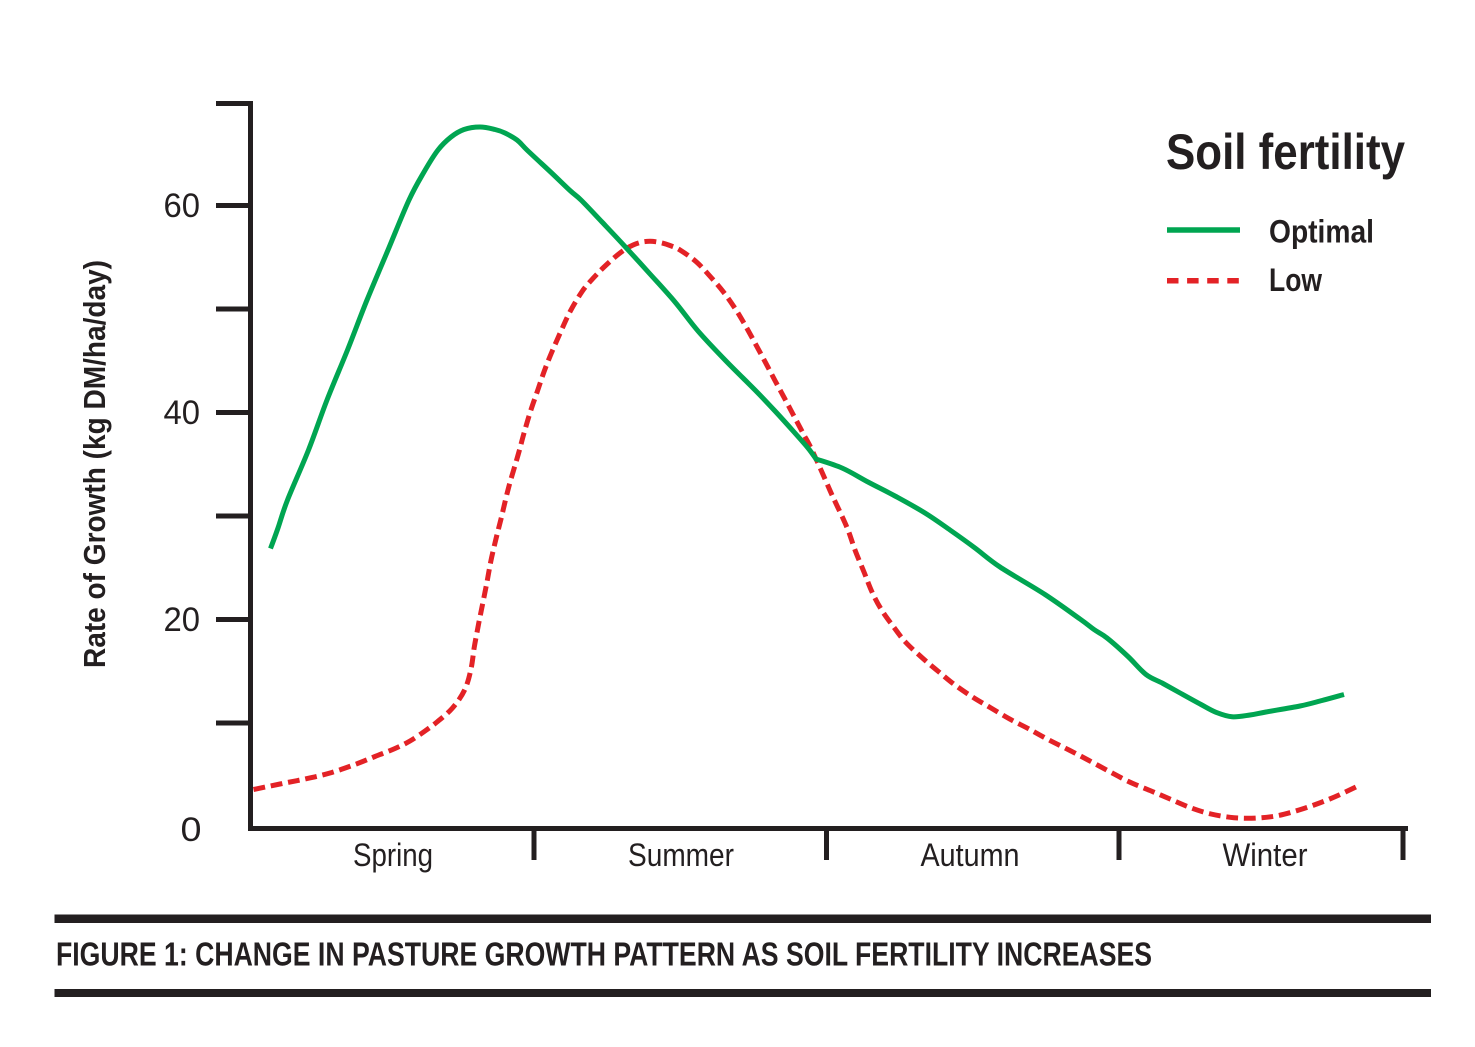  Describe the element at coordinates (970, 855) in the screenshot. I see `svg-text: Autumn` at that location.